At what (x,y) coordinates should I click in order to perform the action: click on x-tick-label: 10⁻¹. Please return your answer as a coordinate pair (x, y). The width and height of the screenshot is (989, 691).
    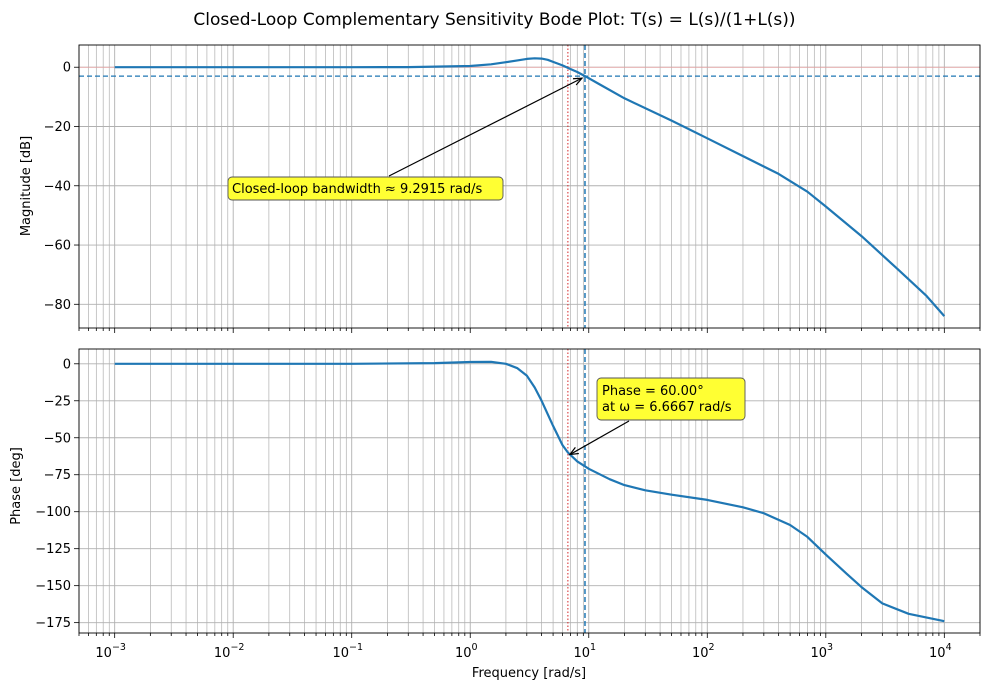
    Looking at the image, I should click on (347, 651).